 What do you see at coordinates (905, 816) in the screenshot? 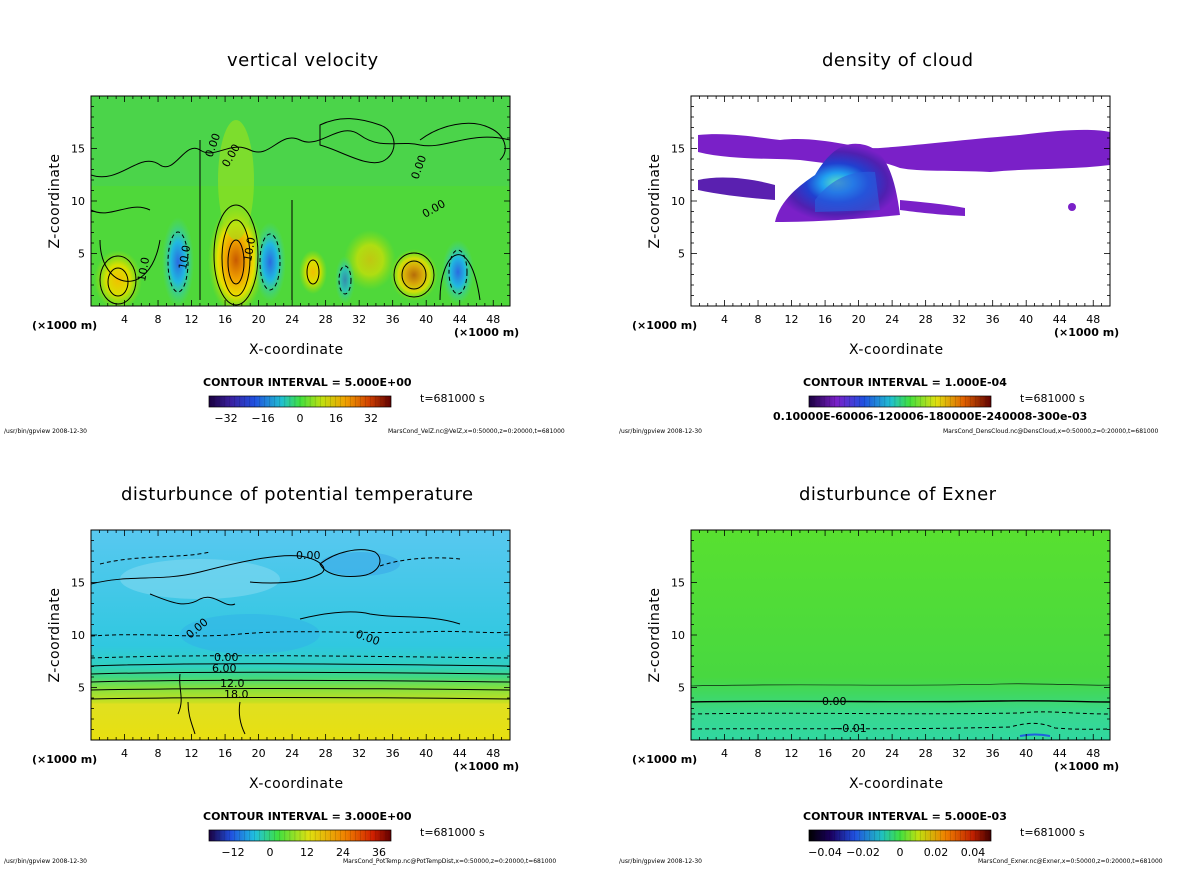
I see `contour-interval: CONTOUR INTERVAL = 5.000E-03` at bounding box center [905, 816].